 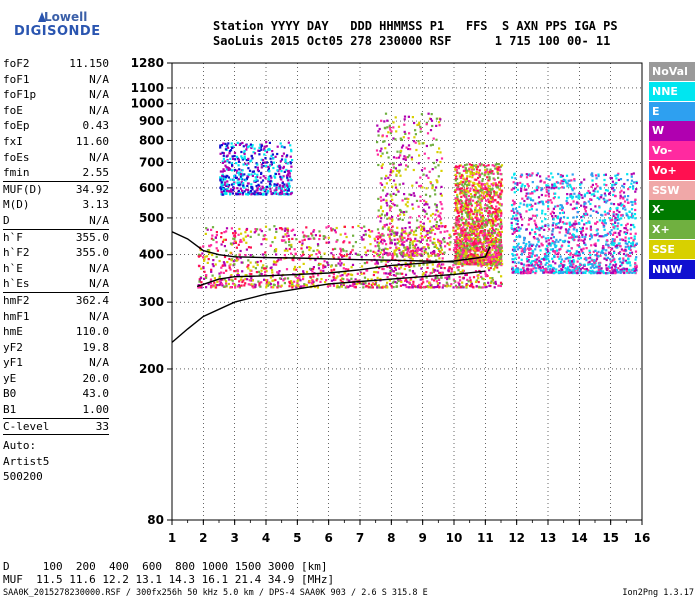 What do you see at coordinates (172, 538) in the screenshot?
I see `x-tick-label: 1` at bounding box center [172, 538].